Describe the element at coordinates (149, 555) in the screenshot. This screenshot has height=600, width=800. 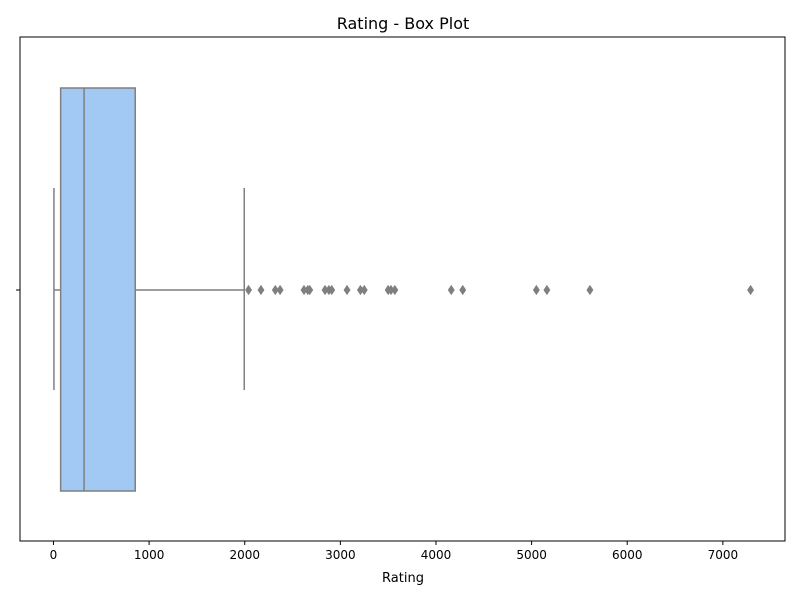
I see `x-tick-label: 1000` at that location.